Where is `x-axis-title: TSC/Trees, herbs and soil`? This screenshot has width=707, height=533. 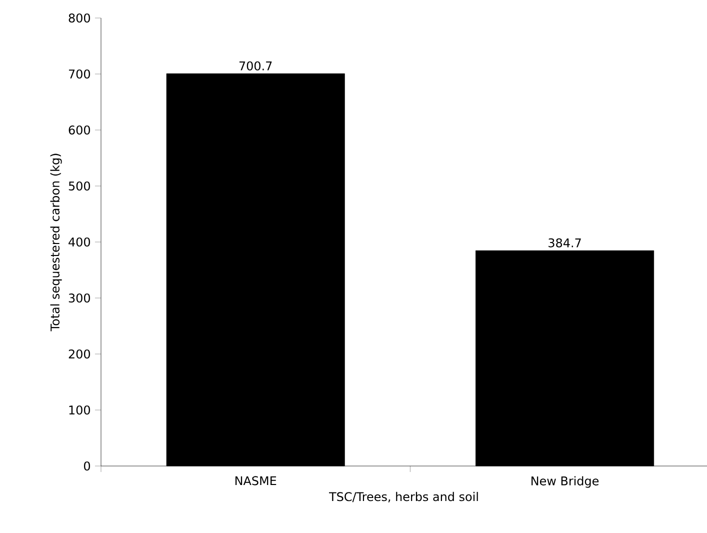 x-axis-title: TSC/Trees, herbs and soil is located at coordinates (403, 497).